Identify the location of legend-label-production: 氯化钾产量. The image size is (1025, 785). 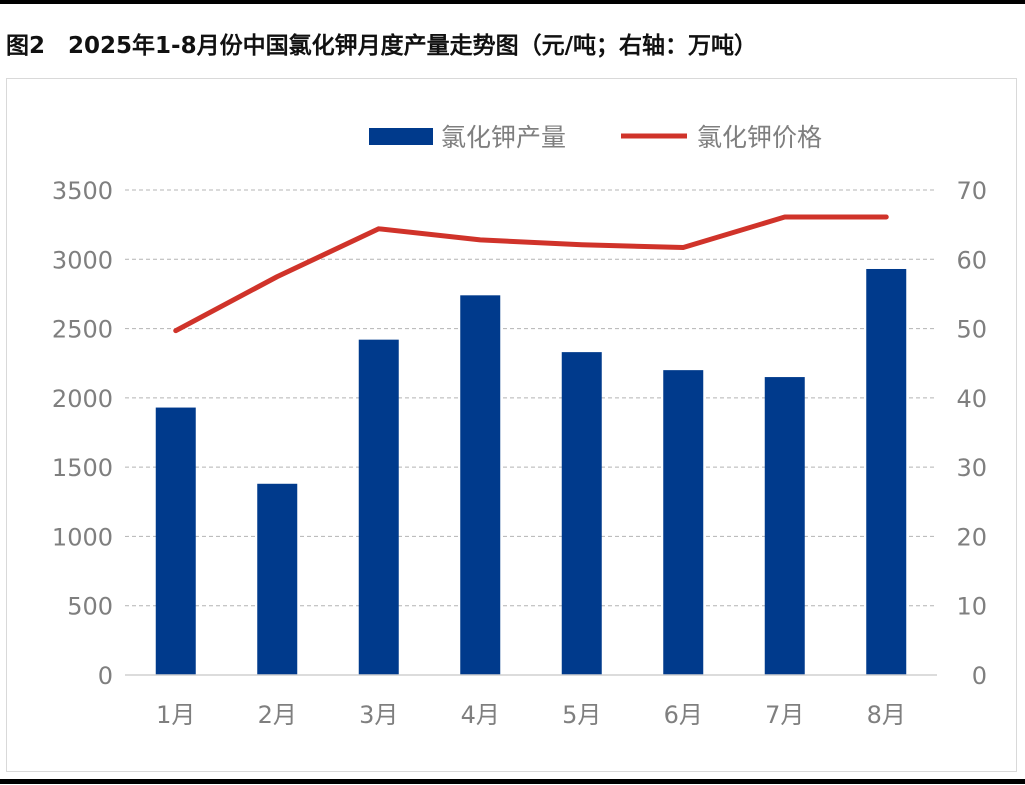
(503, 137).